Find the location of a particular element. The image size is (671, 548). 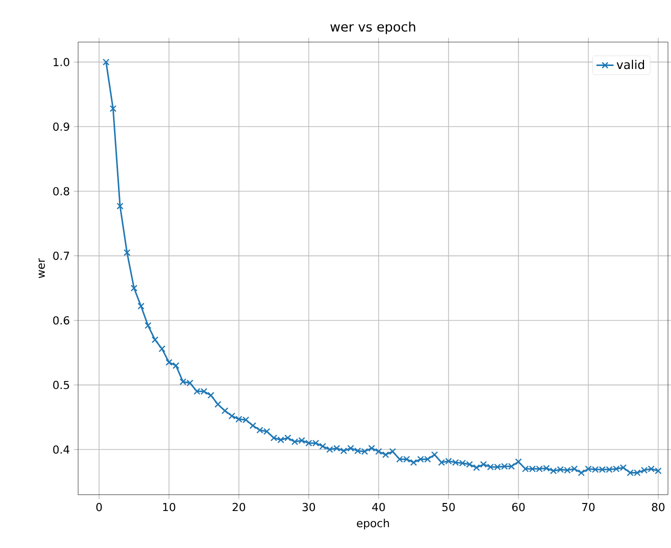

x-tick-label: 20 is located at coordinates (239, 507).